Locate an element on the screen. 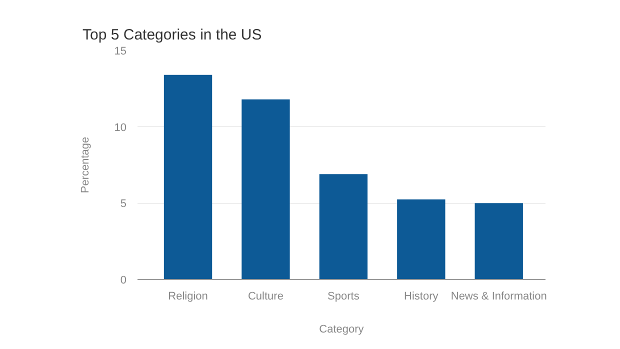 Image resolution: width=620 pixels, height=349 pixels. y-tick-label: 10 is located at coordinates (120, 128).